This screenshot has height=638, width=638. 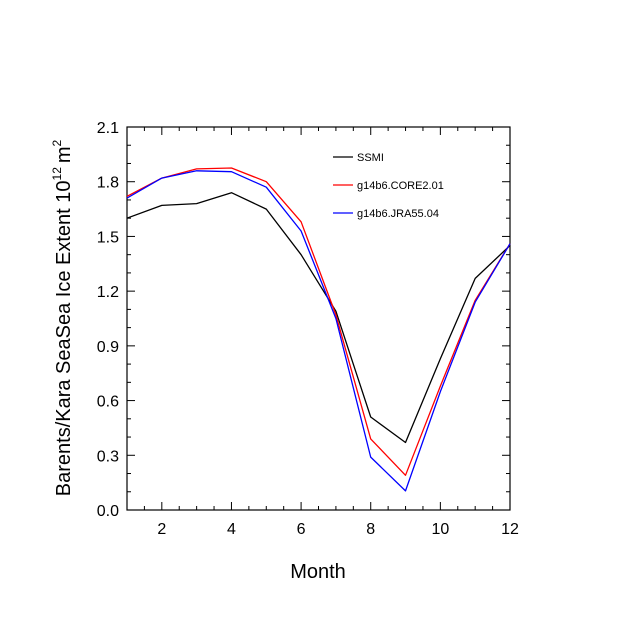 I want to click on y-axis-title-unit-exp: 2, so click(x=57, y=142).